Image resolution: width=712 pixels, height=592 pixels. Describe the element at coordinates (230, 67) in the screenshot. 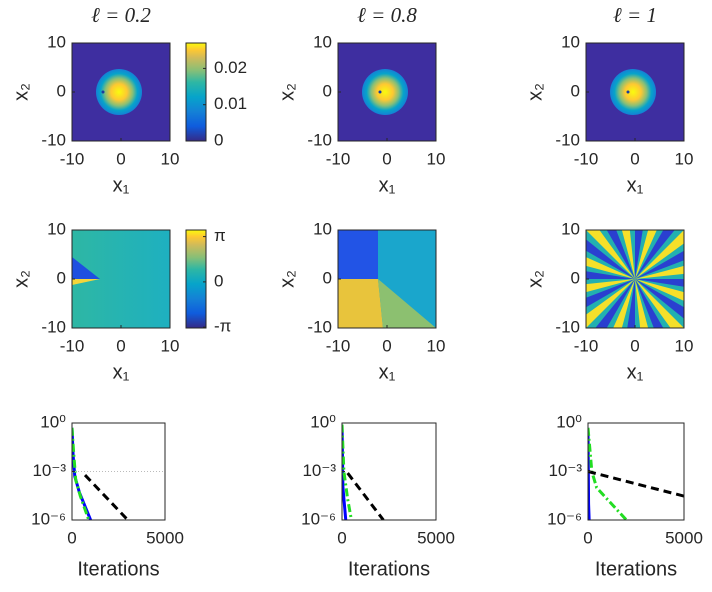

I see `colorbar-tick-label: 0.02` at that location.